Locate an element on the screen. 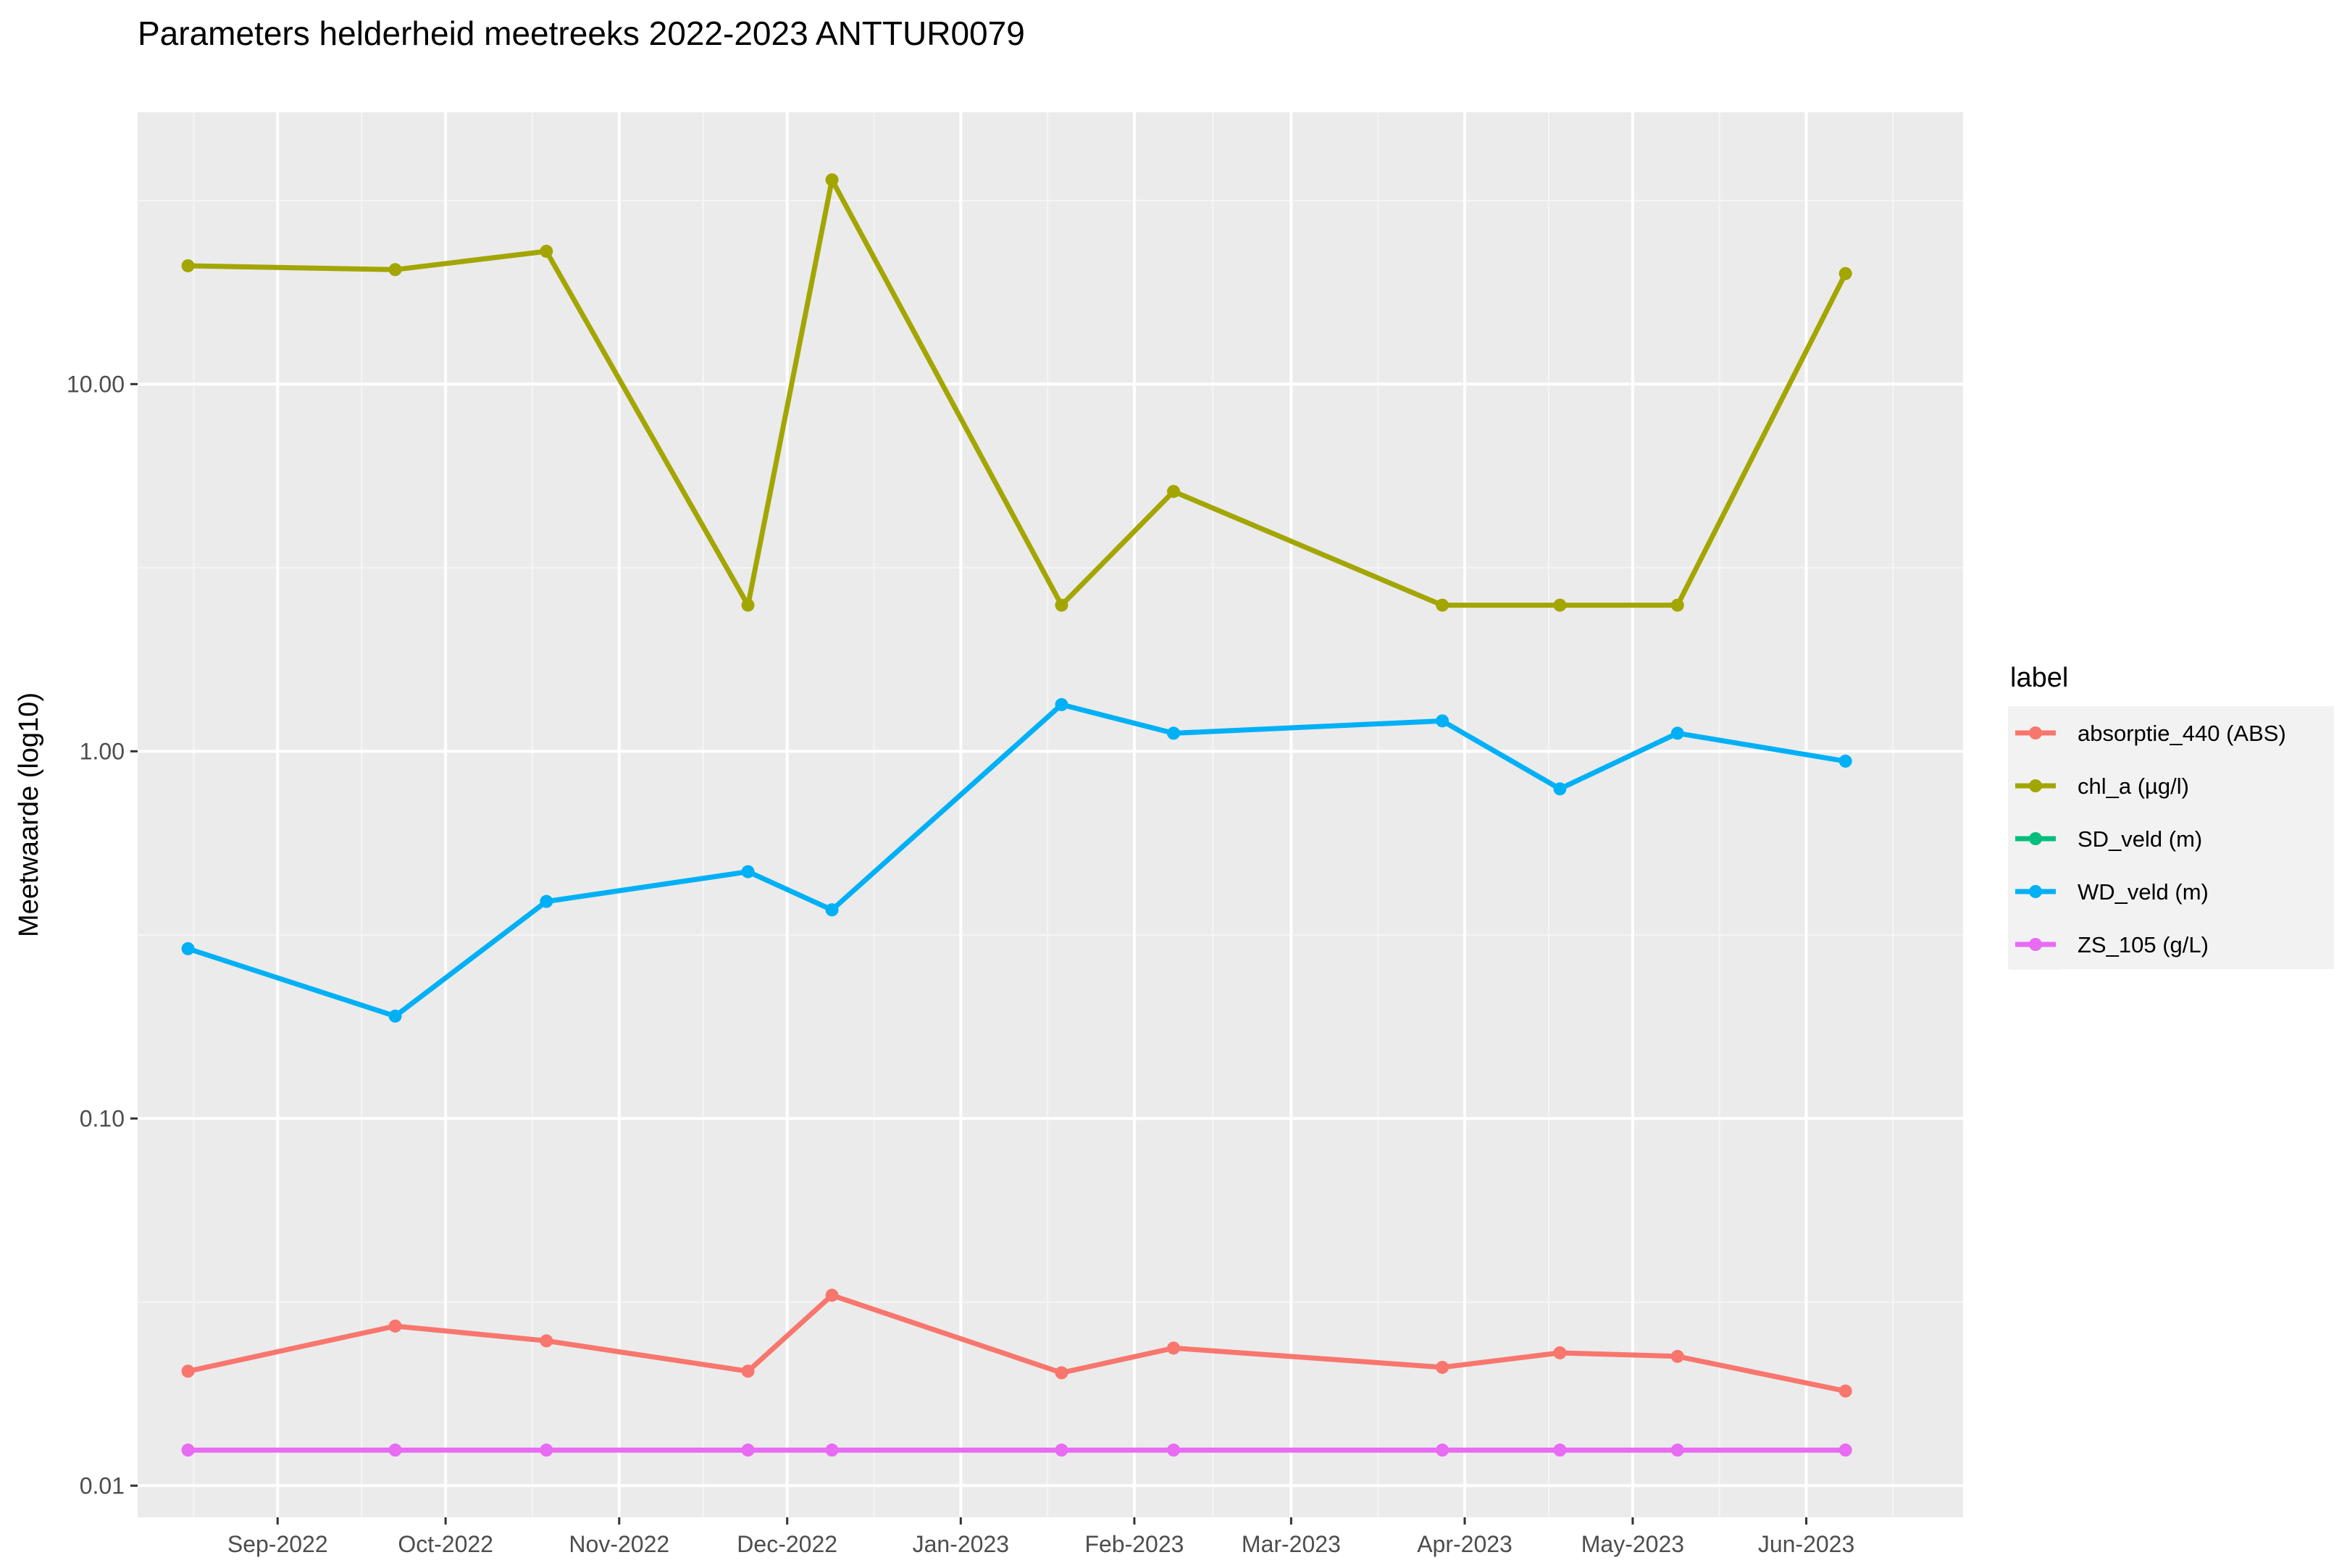  y-axis-label: Meetwaarde (log10) is located at coordinates (29, 814).